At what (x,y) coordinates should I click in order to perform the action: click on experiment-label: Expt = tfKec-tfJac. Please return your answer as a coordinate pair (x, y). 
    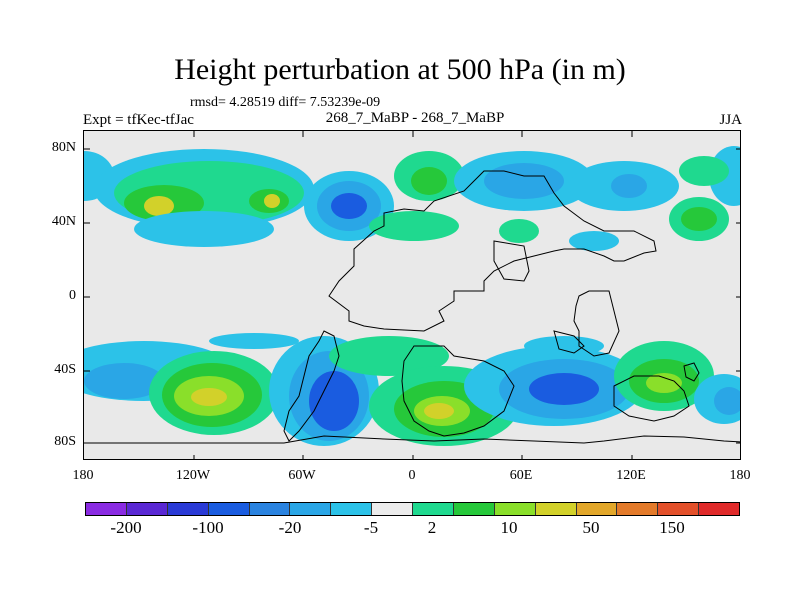
    Looking at the image, I should click on (138, 120).